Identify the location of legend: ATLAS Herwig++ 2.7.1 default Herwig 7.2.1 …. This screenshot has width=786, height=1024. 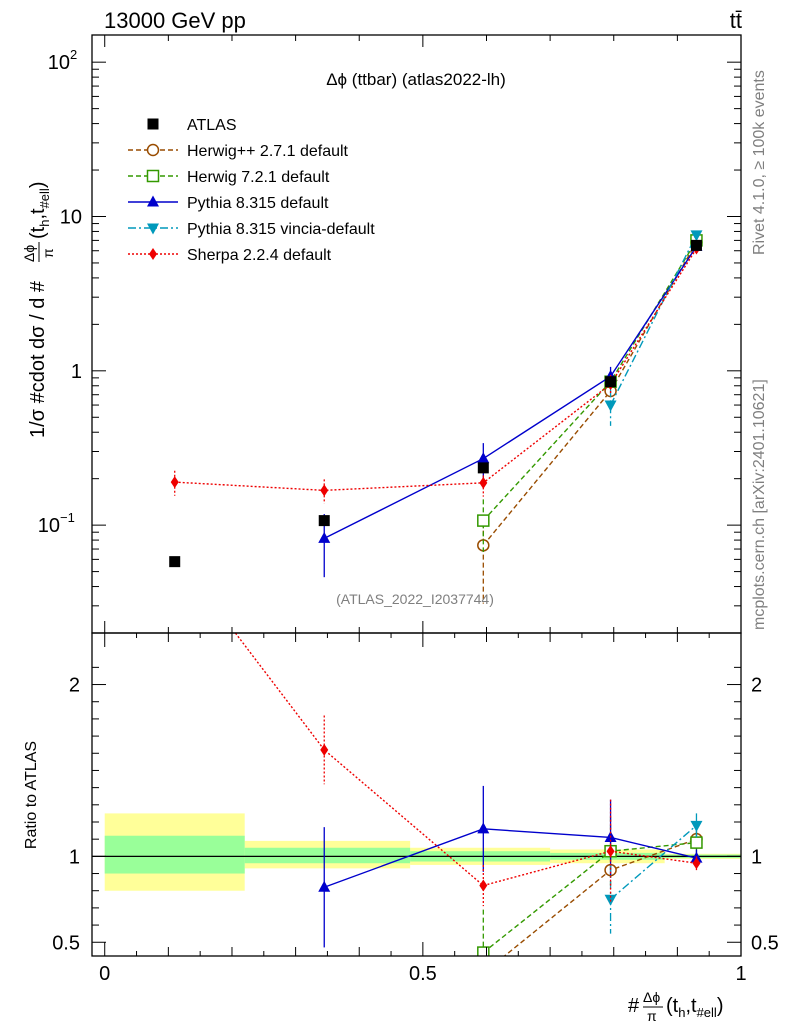
(251, 190).